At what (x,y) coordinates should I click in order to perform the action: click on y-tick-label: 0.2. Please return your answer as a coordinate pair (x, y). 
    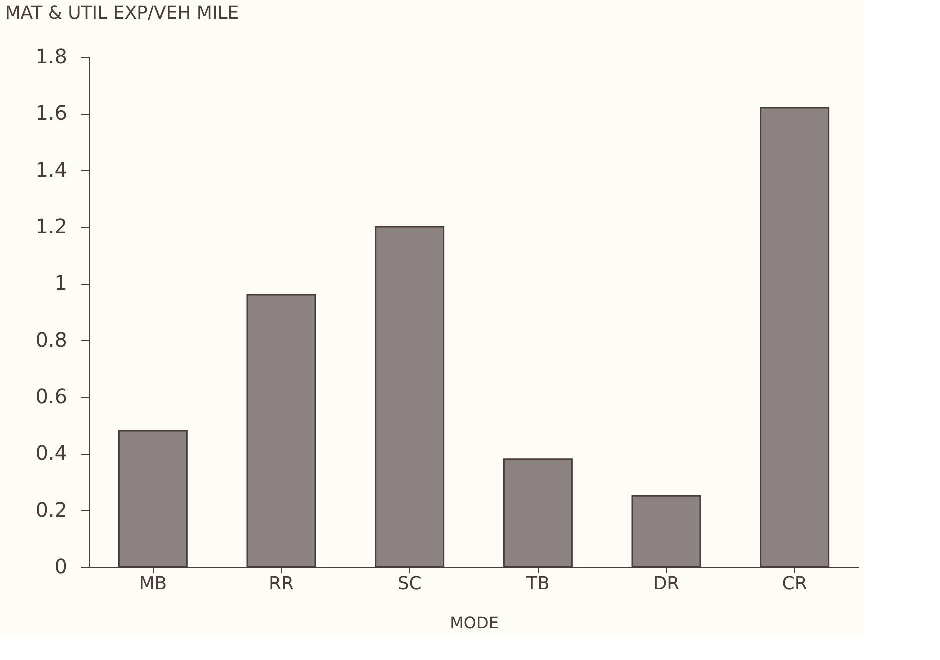
    Looking at the image, I should click on (52, 510).